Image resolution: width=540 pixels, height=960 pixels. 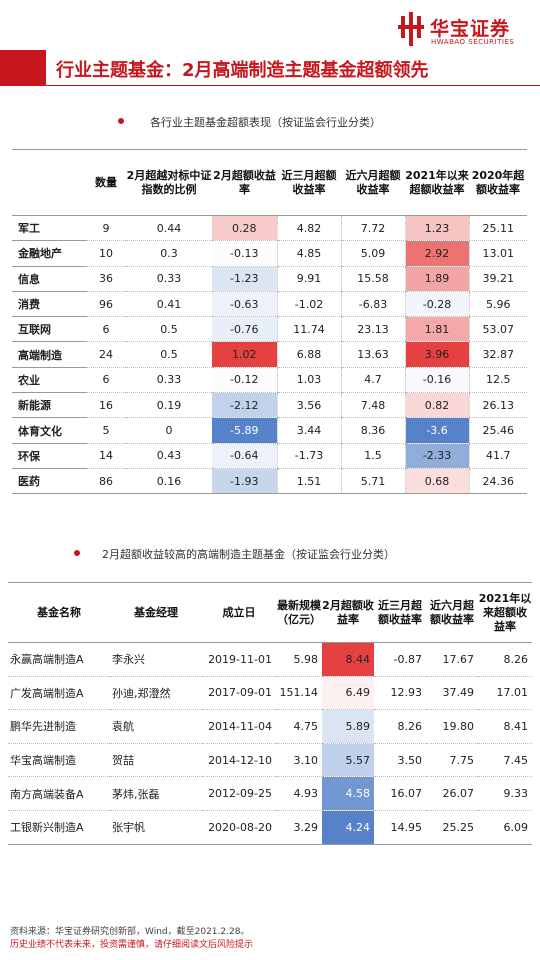 What do you see at coordinates (400, 827) in the screenshot?
I see `table2-cell-m3: 14.95` at bounding box center [400, 827].